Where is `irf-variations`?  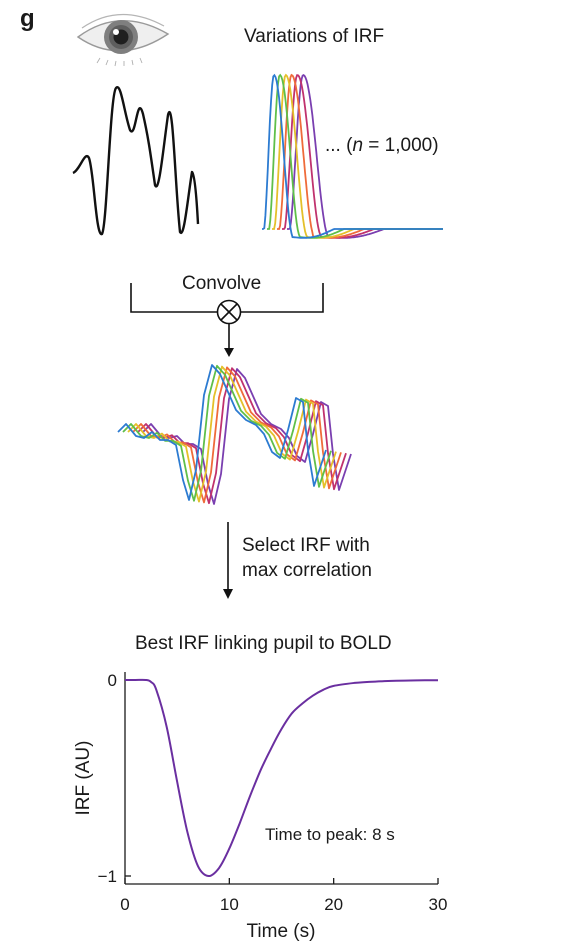 irf-variations is located at coordinates (352, 156).